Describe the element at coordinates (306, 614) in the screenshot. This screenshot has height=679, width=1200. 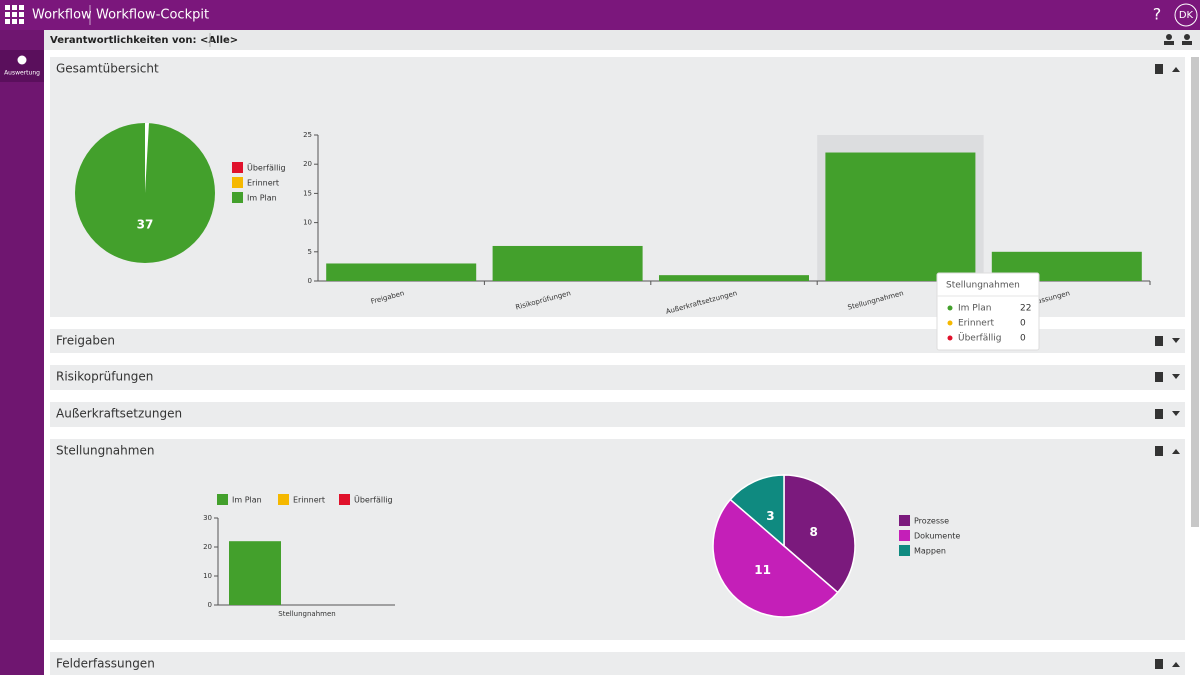
I see `x-tick-label: Stellungnahmen` at that location.